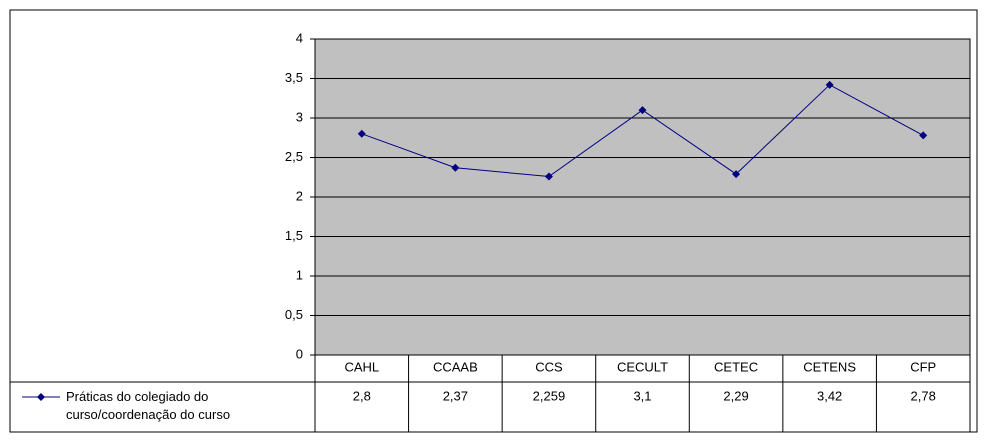 The height and width of the screenshot is (440, 987). Describe the element at coordinates (549, 366) in the screenshot. I see `x-tick-label: CCS` at that location.